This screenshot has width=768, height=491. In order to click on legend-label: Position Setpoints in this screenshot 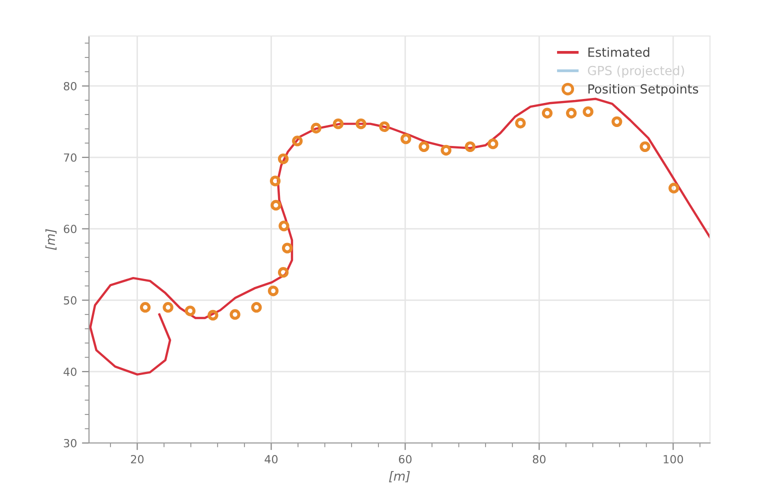, I will do `click(643, 90)`.